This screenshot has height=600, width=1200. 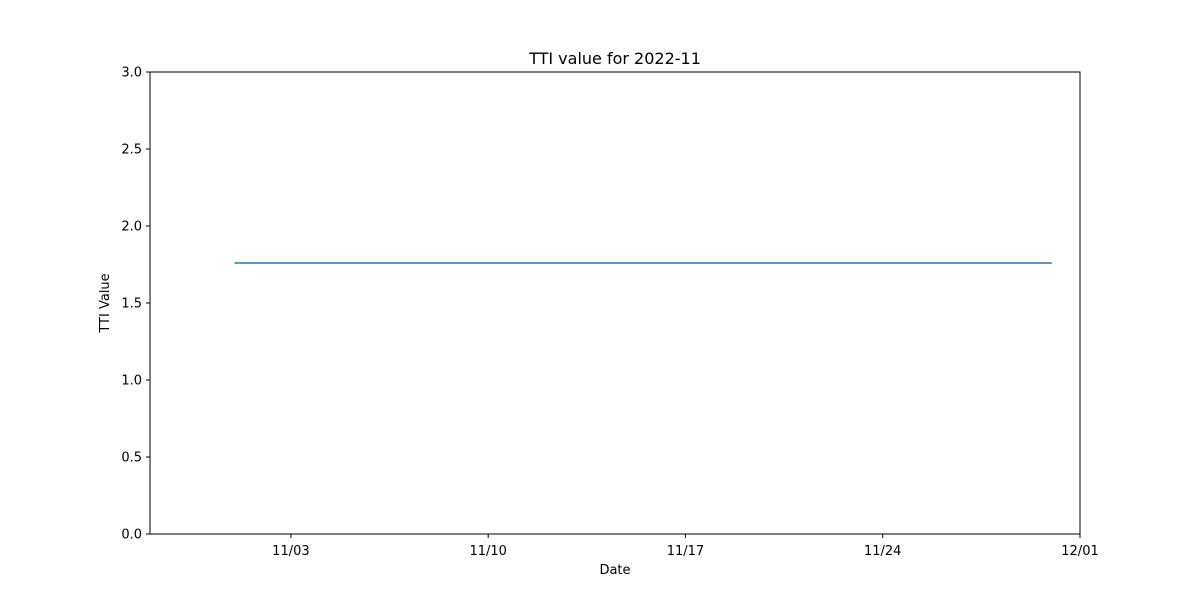 What do you see at coordinates (131, 227) in the screenshot?
I see `y-tick-label: 2.0` at bounding box center [131, 227].